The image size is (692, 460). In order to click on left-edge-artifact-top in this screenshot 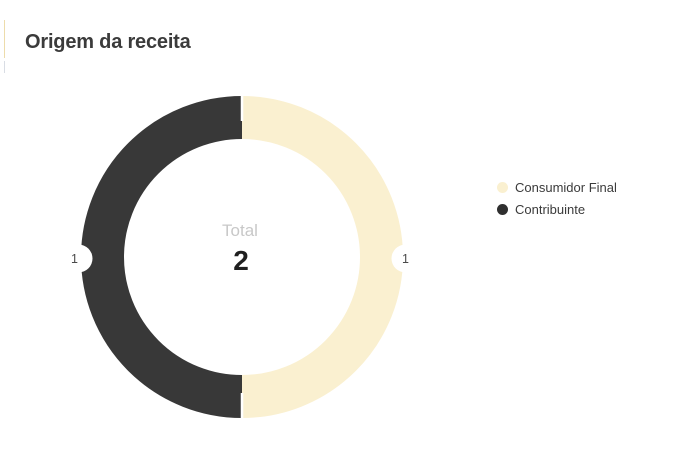, I will do `click(4, 39)`.